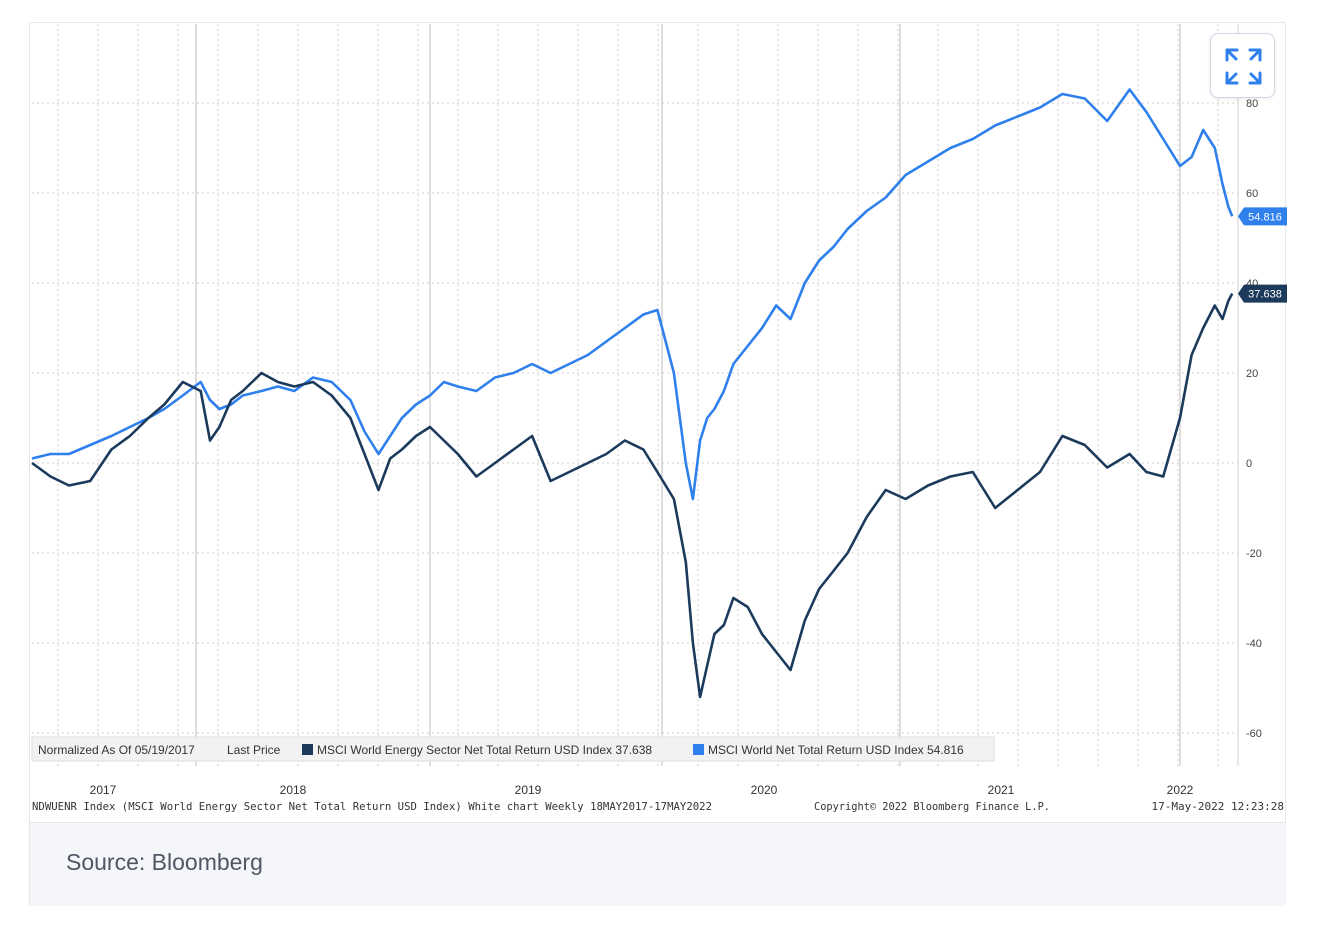 The image size is (1326, 936). What do you see at coordinates (1218, 806) in the screenshot?
I see `footer-timestamp: 17-May-2022 12:23:28` at bounding box center [1218, 806].